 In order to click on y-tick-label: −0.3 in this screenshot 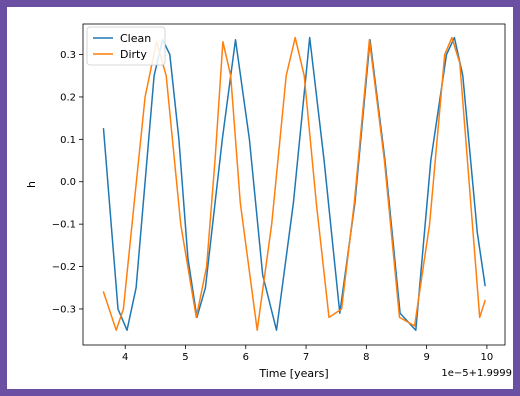, I will do `click(64, 309)`.